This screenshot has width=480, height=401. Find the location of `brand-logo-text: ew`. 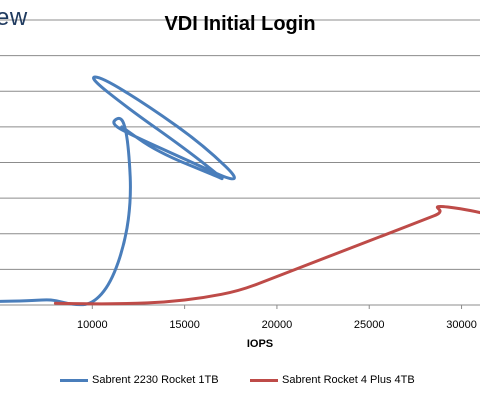

brand-logo-text: ew is located at coordinates (14, 17).